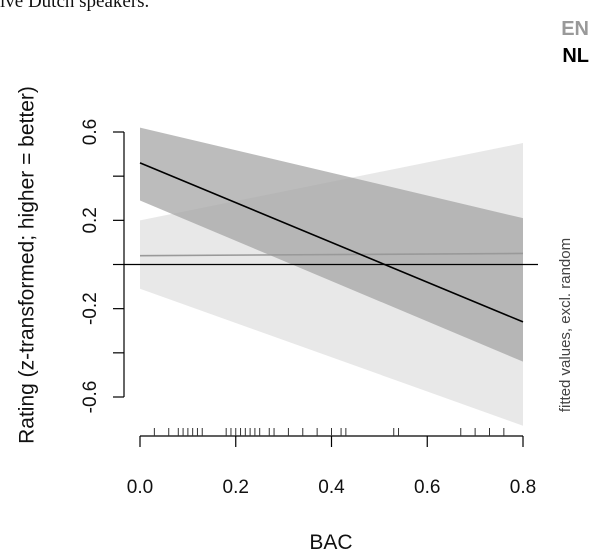  Describe the element at coordinates (575, 56) in the screenshot. I see `legend-entry-nl: NL` at that location.